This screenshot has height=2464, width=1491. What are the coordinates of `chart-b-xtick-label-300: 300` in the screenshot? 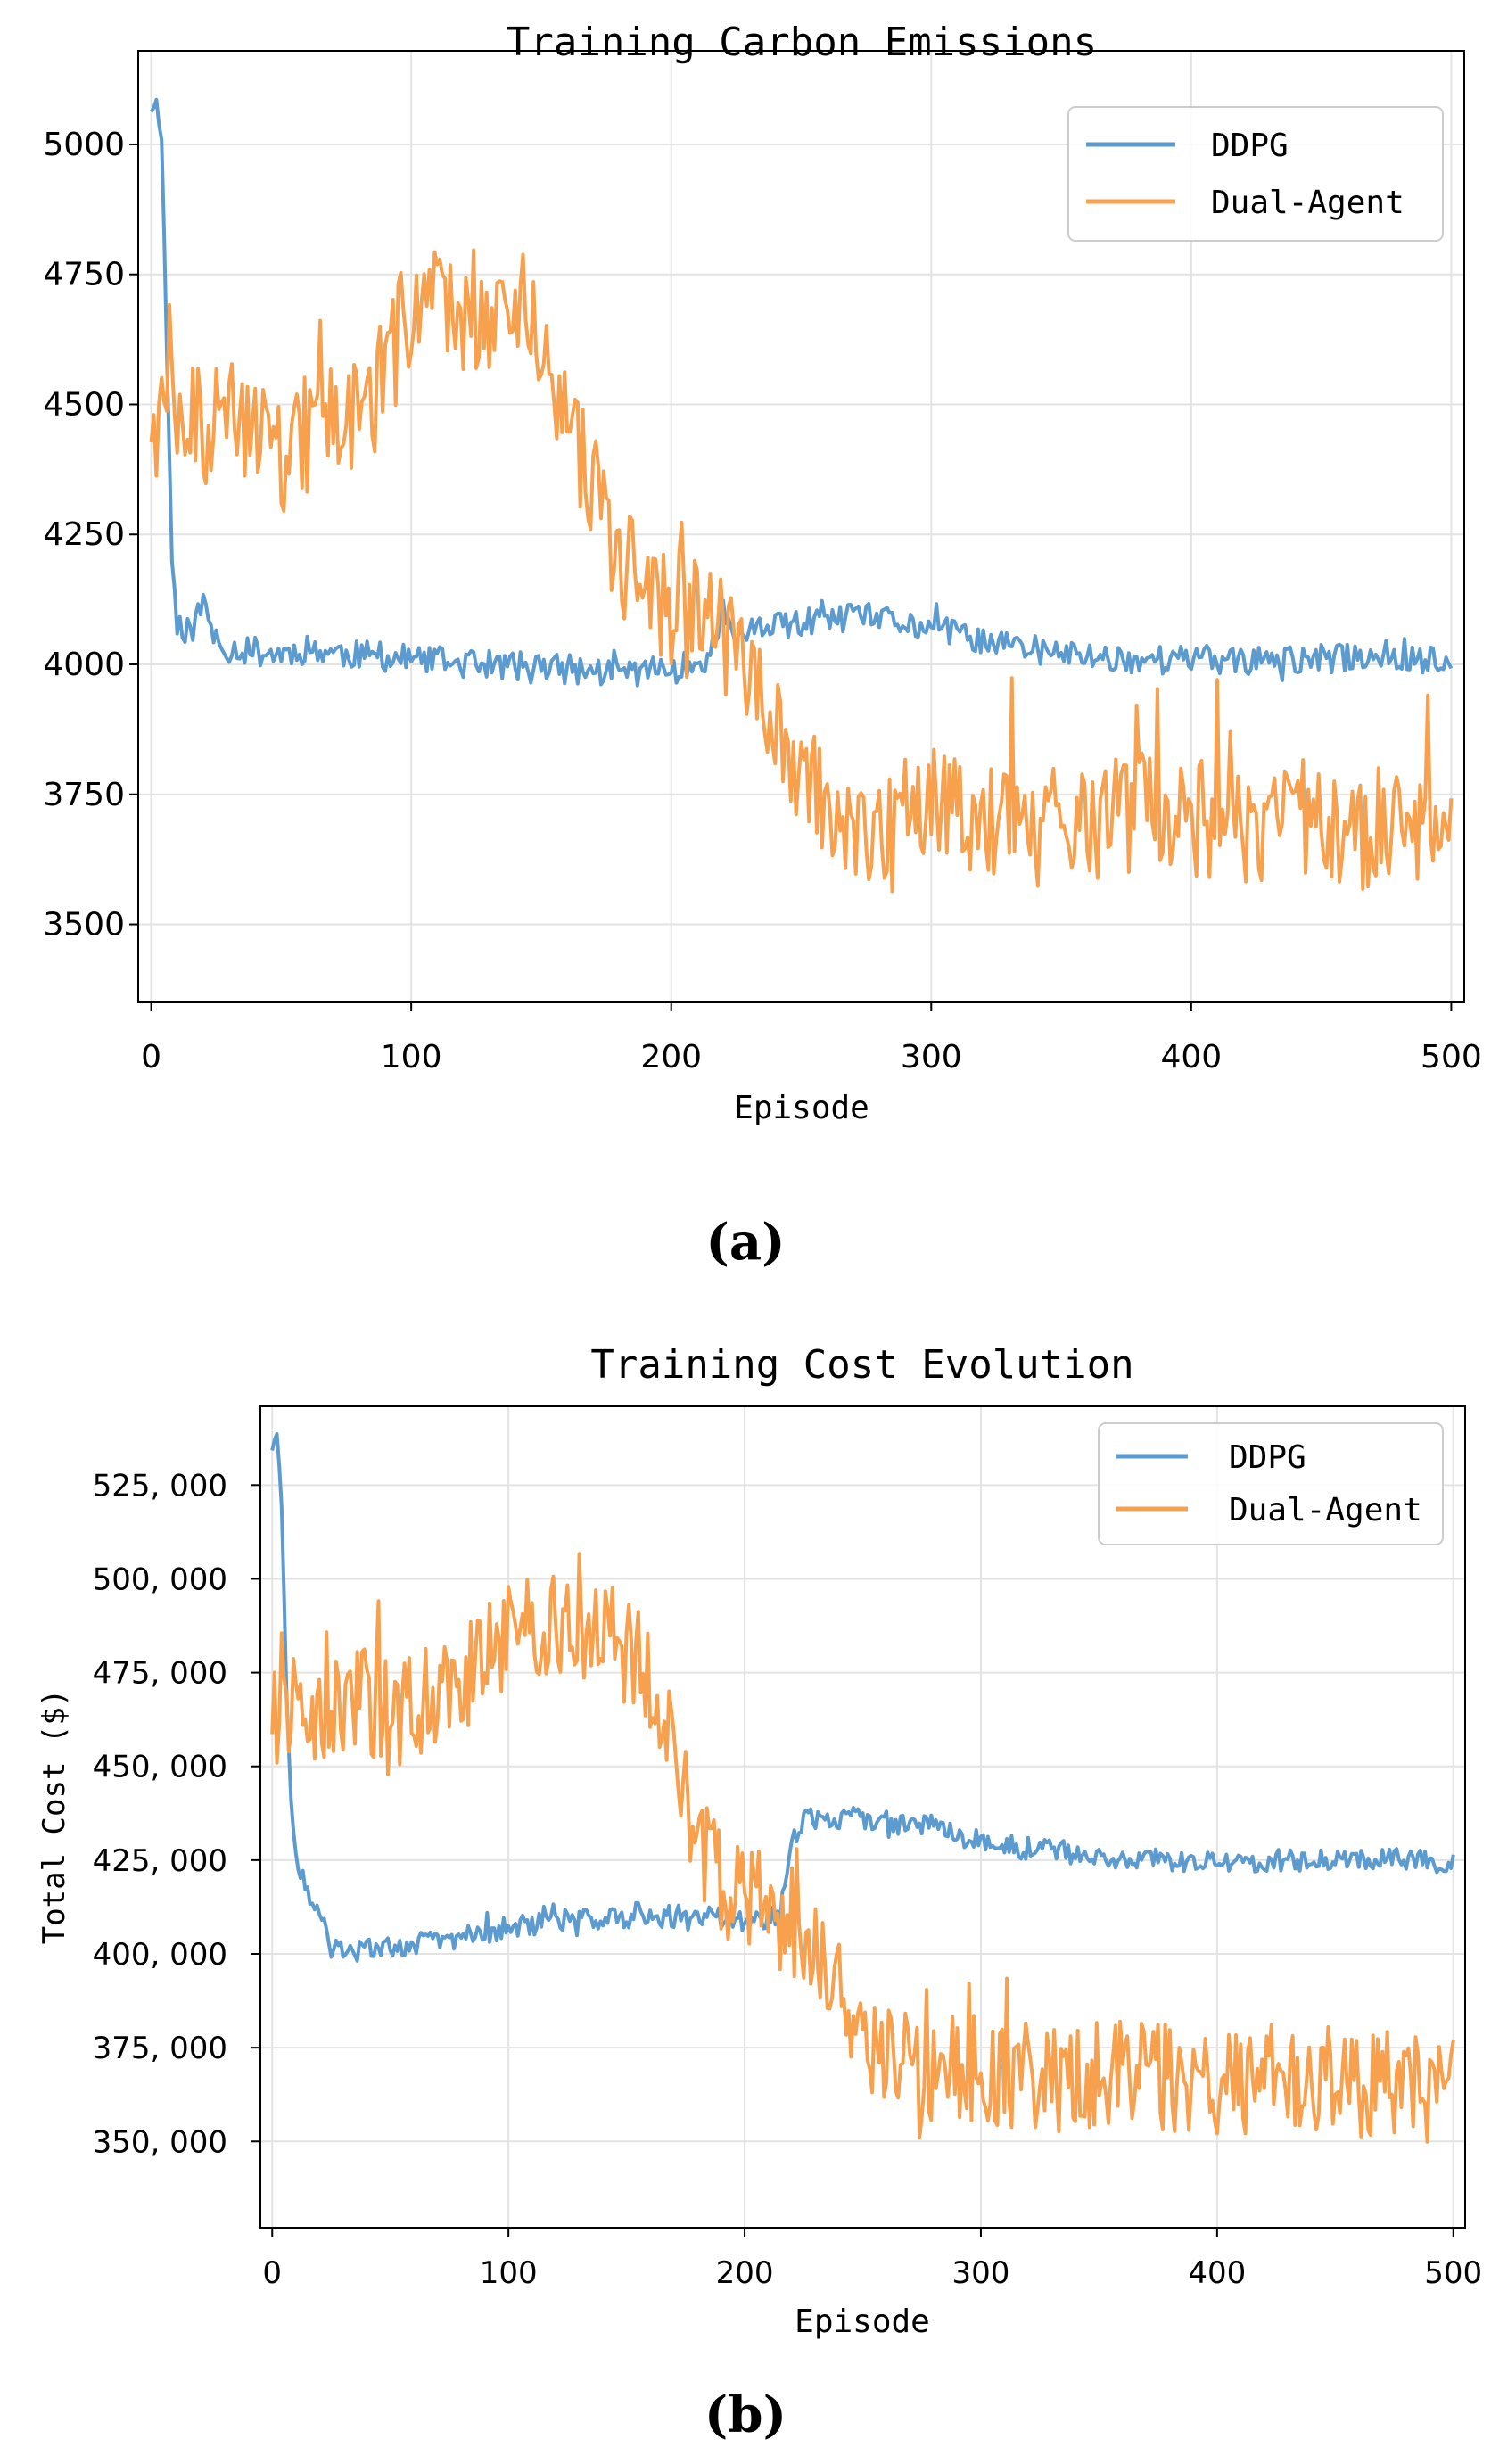 It's located at (980, 2273).